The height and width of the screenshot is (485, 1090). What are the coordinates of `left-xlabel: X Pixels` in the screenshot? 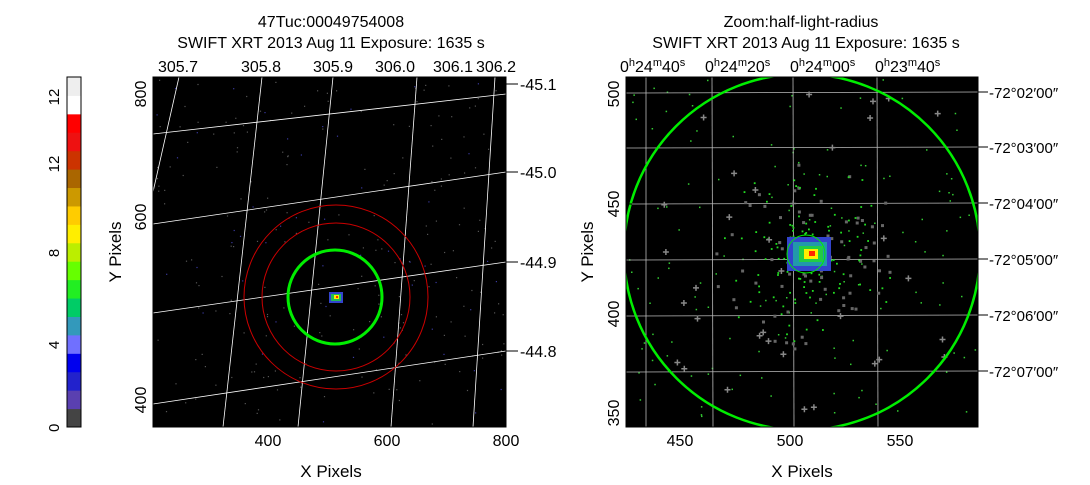 It's located at (330, 471).